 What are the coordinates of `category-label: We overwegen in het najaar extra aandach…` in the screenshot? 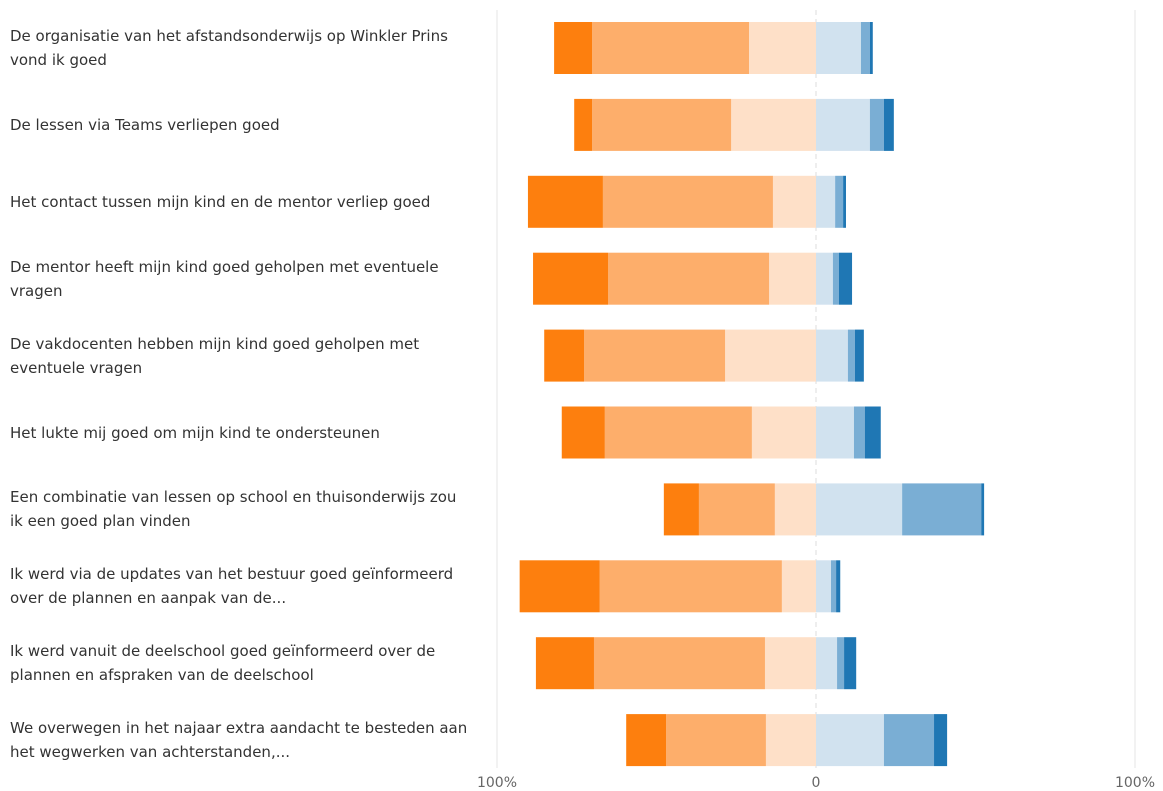 It's located at (239, 740).